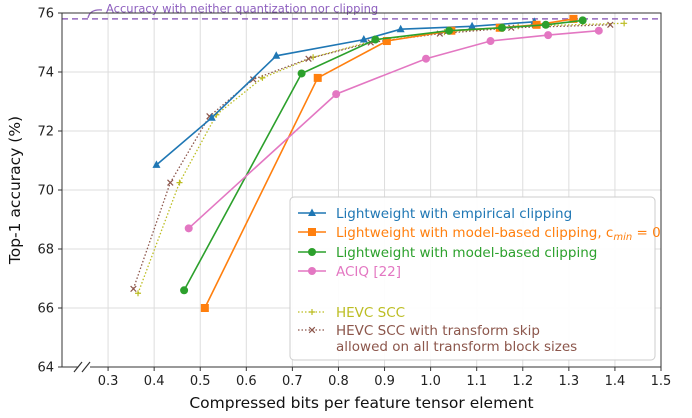 The height and width of the screenshot is (418, 692). Describe the element at coordinates (246, 381) in the screenshot. I see `x-tick-label: 0.6` at that location.